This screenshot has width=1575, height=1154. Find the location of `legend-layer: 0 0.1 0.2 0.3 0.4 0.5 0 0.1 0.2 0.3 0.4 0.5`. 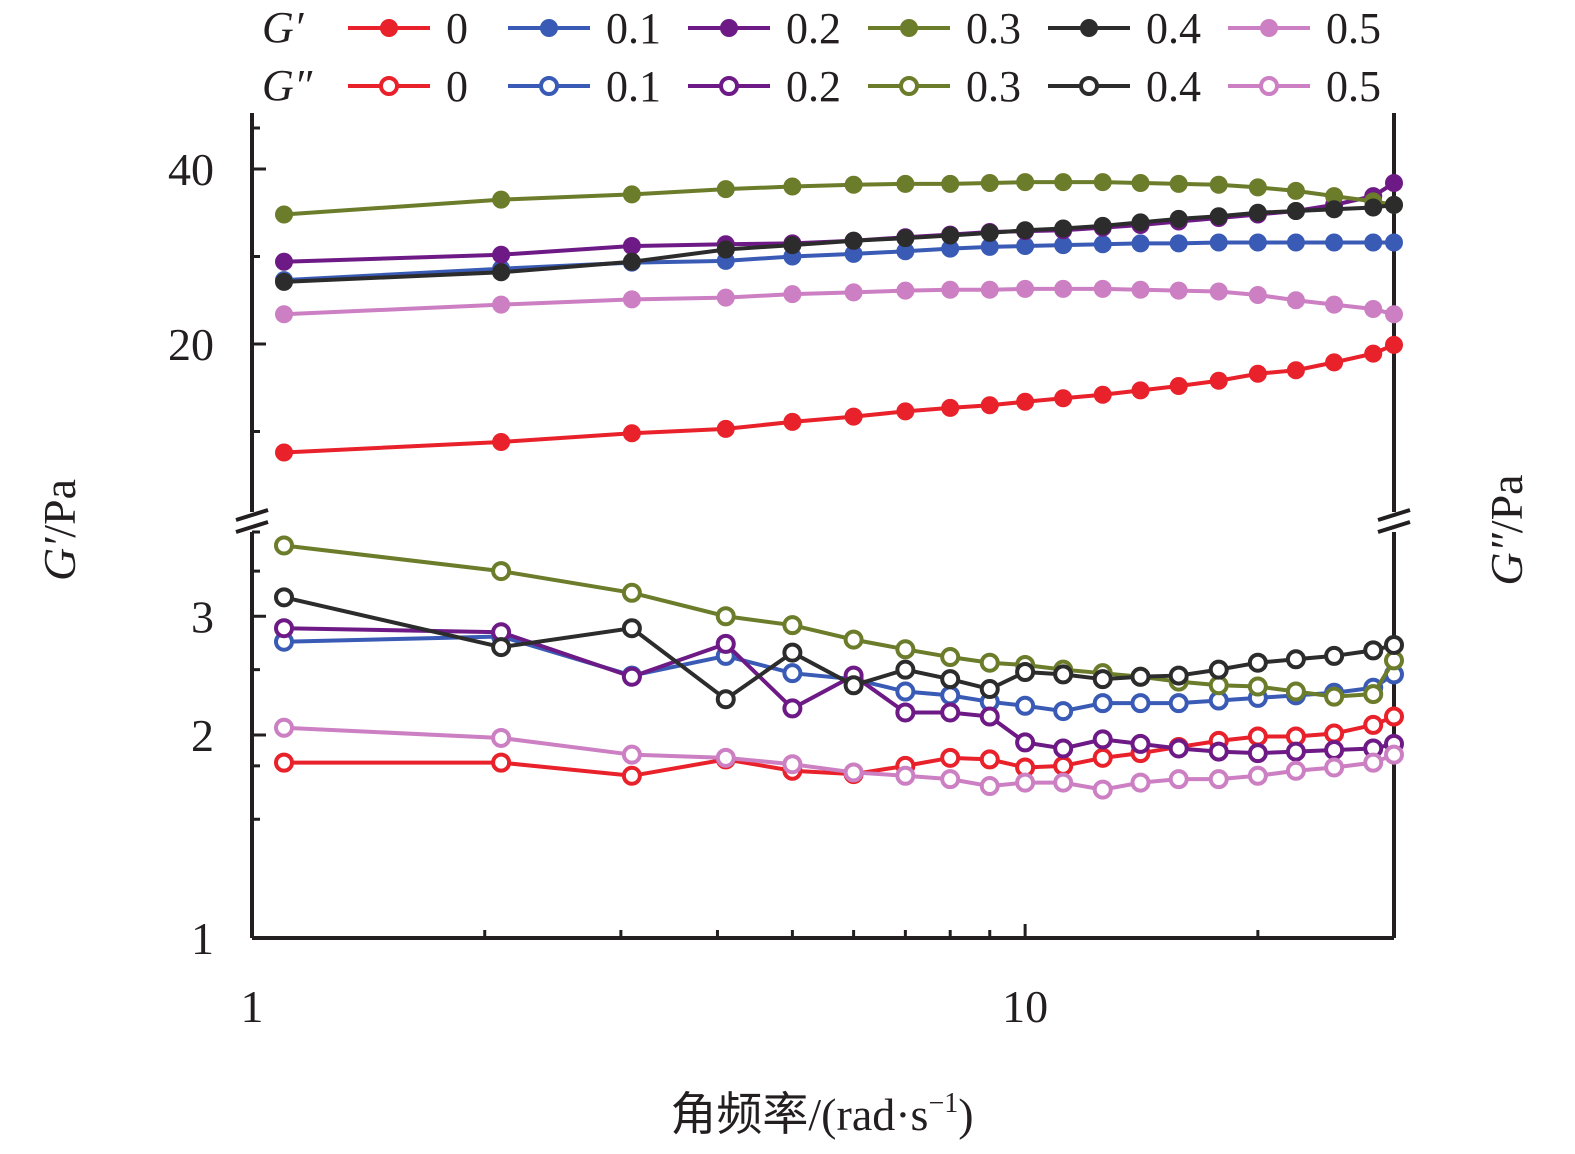

legend-layer: 0 0.1 0.2 0.3 0.4 0.5 0 0.1 0.2 0.3 0.4 0.5 is located at coordinates (864, 57).